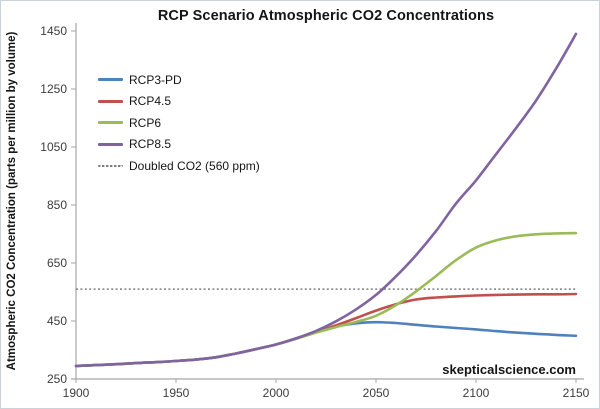  What do you see at coordinates (145, 122) in the screenshot?
I see `legend-label: RCP6` at bounding box center [145, 122].